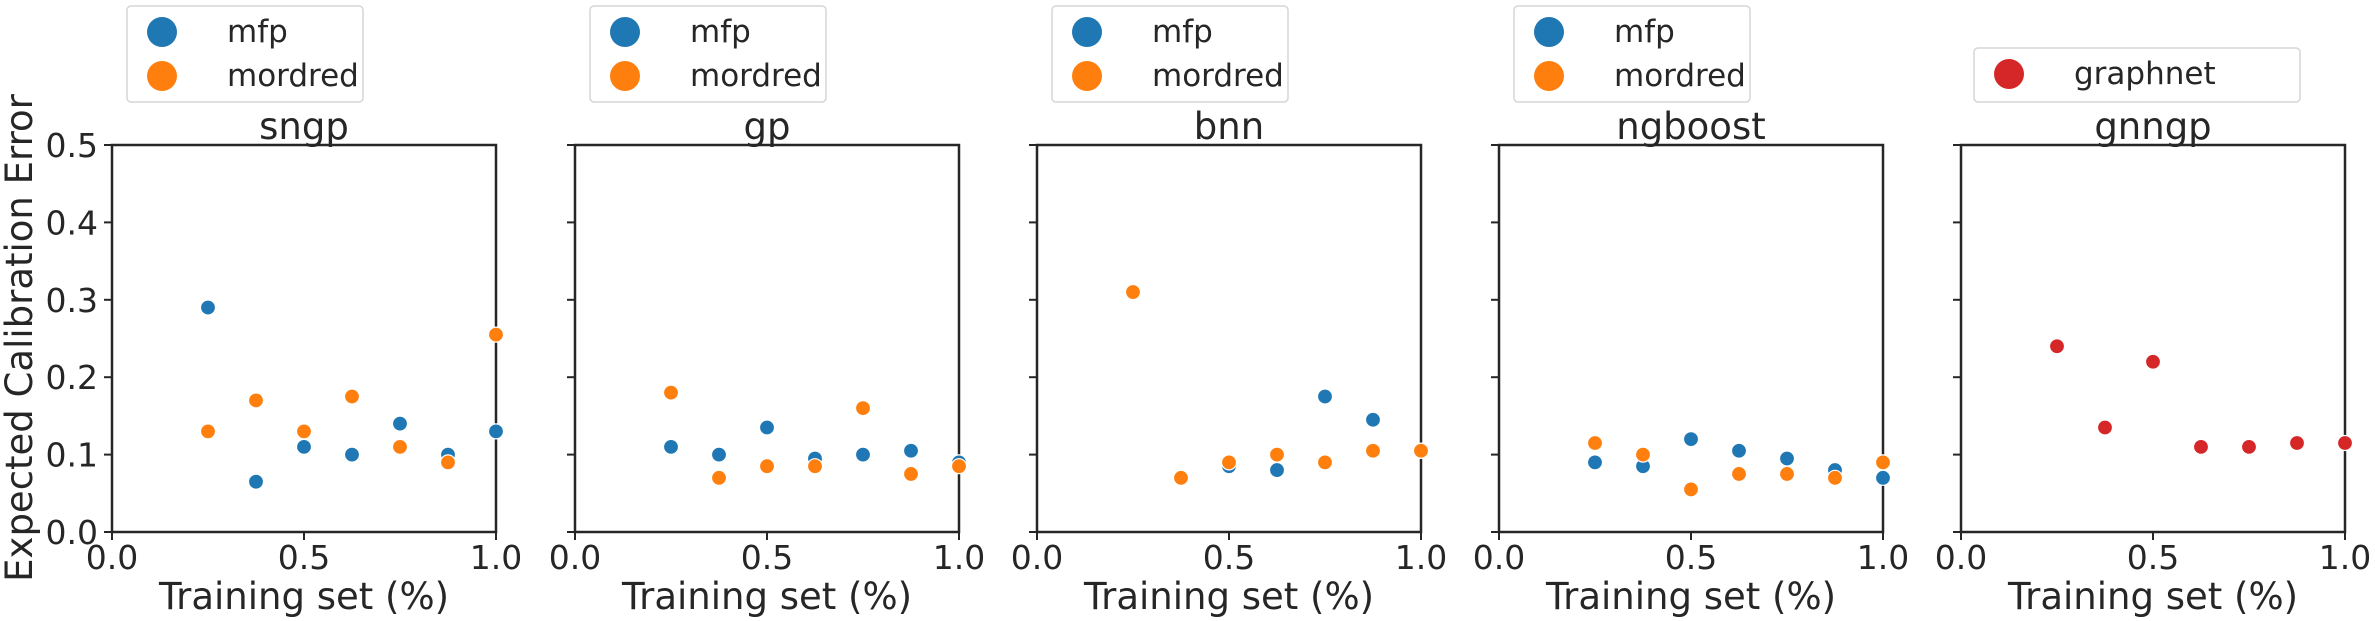 Image resolution: width=2375 pixels, height=621 pixels. I want to click on legend: graphnet, so click(2137, 75).